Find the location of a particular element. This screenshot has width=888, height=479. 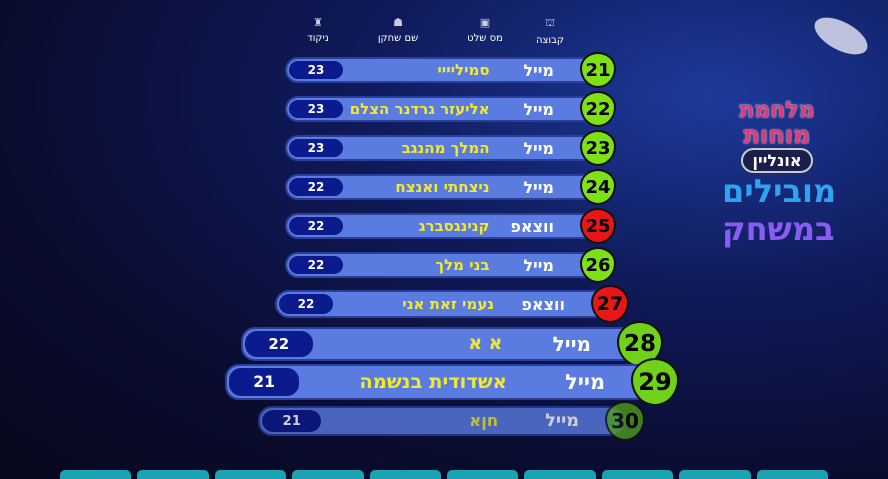

group-icon: ⛫ is located at coordinates (550, 22).